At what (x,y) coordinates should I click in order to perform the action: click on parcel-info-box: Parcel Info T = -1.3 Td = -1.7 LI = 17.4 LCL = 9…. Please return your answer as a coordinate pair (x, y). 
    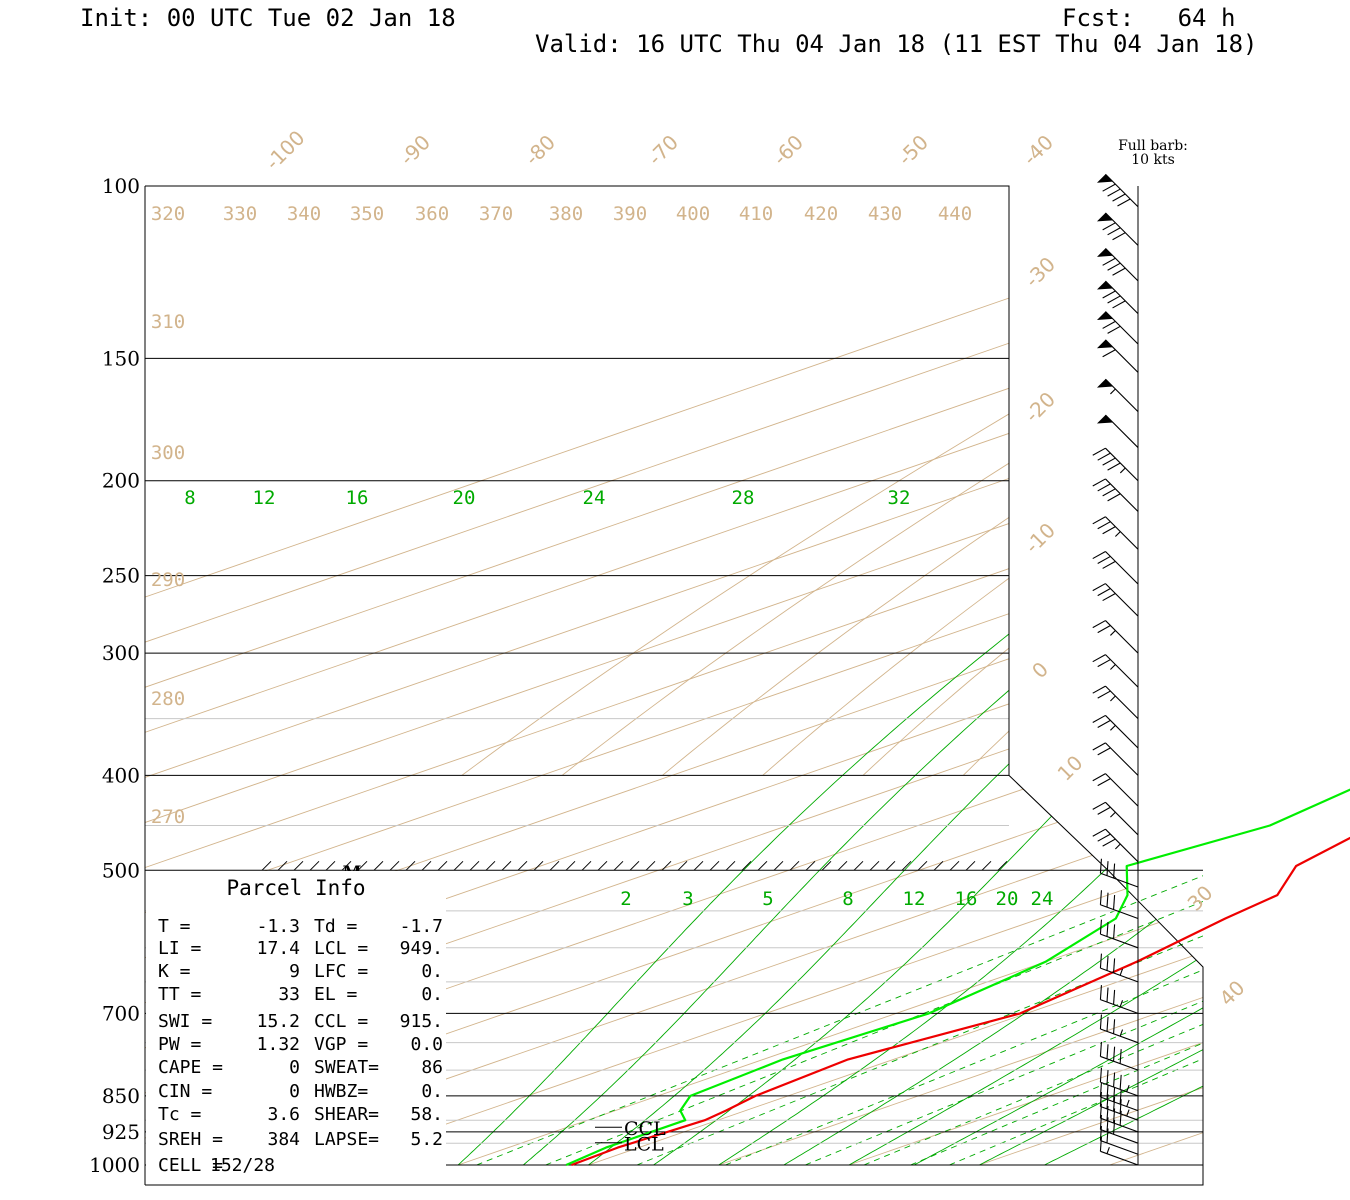
    Looking at the image, I should click on (296, 1027).